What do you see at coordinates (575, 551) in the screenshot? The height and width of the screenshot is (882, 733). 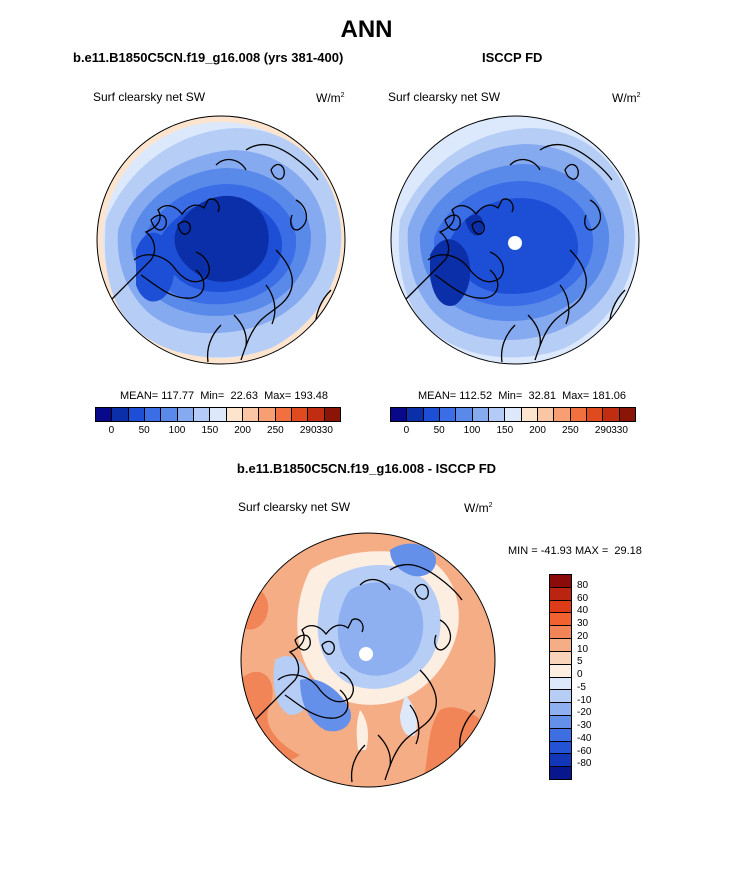 I see `panel3-stats: MIN = -41.93 MAX = 29.18` at bounding box center [575, 551].